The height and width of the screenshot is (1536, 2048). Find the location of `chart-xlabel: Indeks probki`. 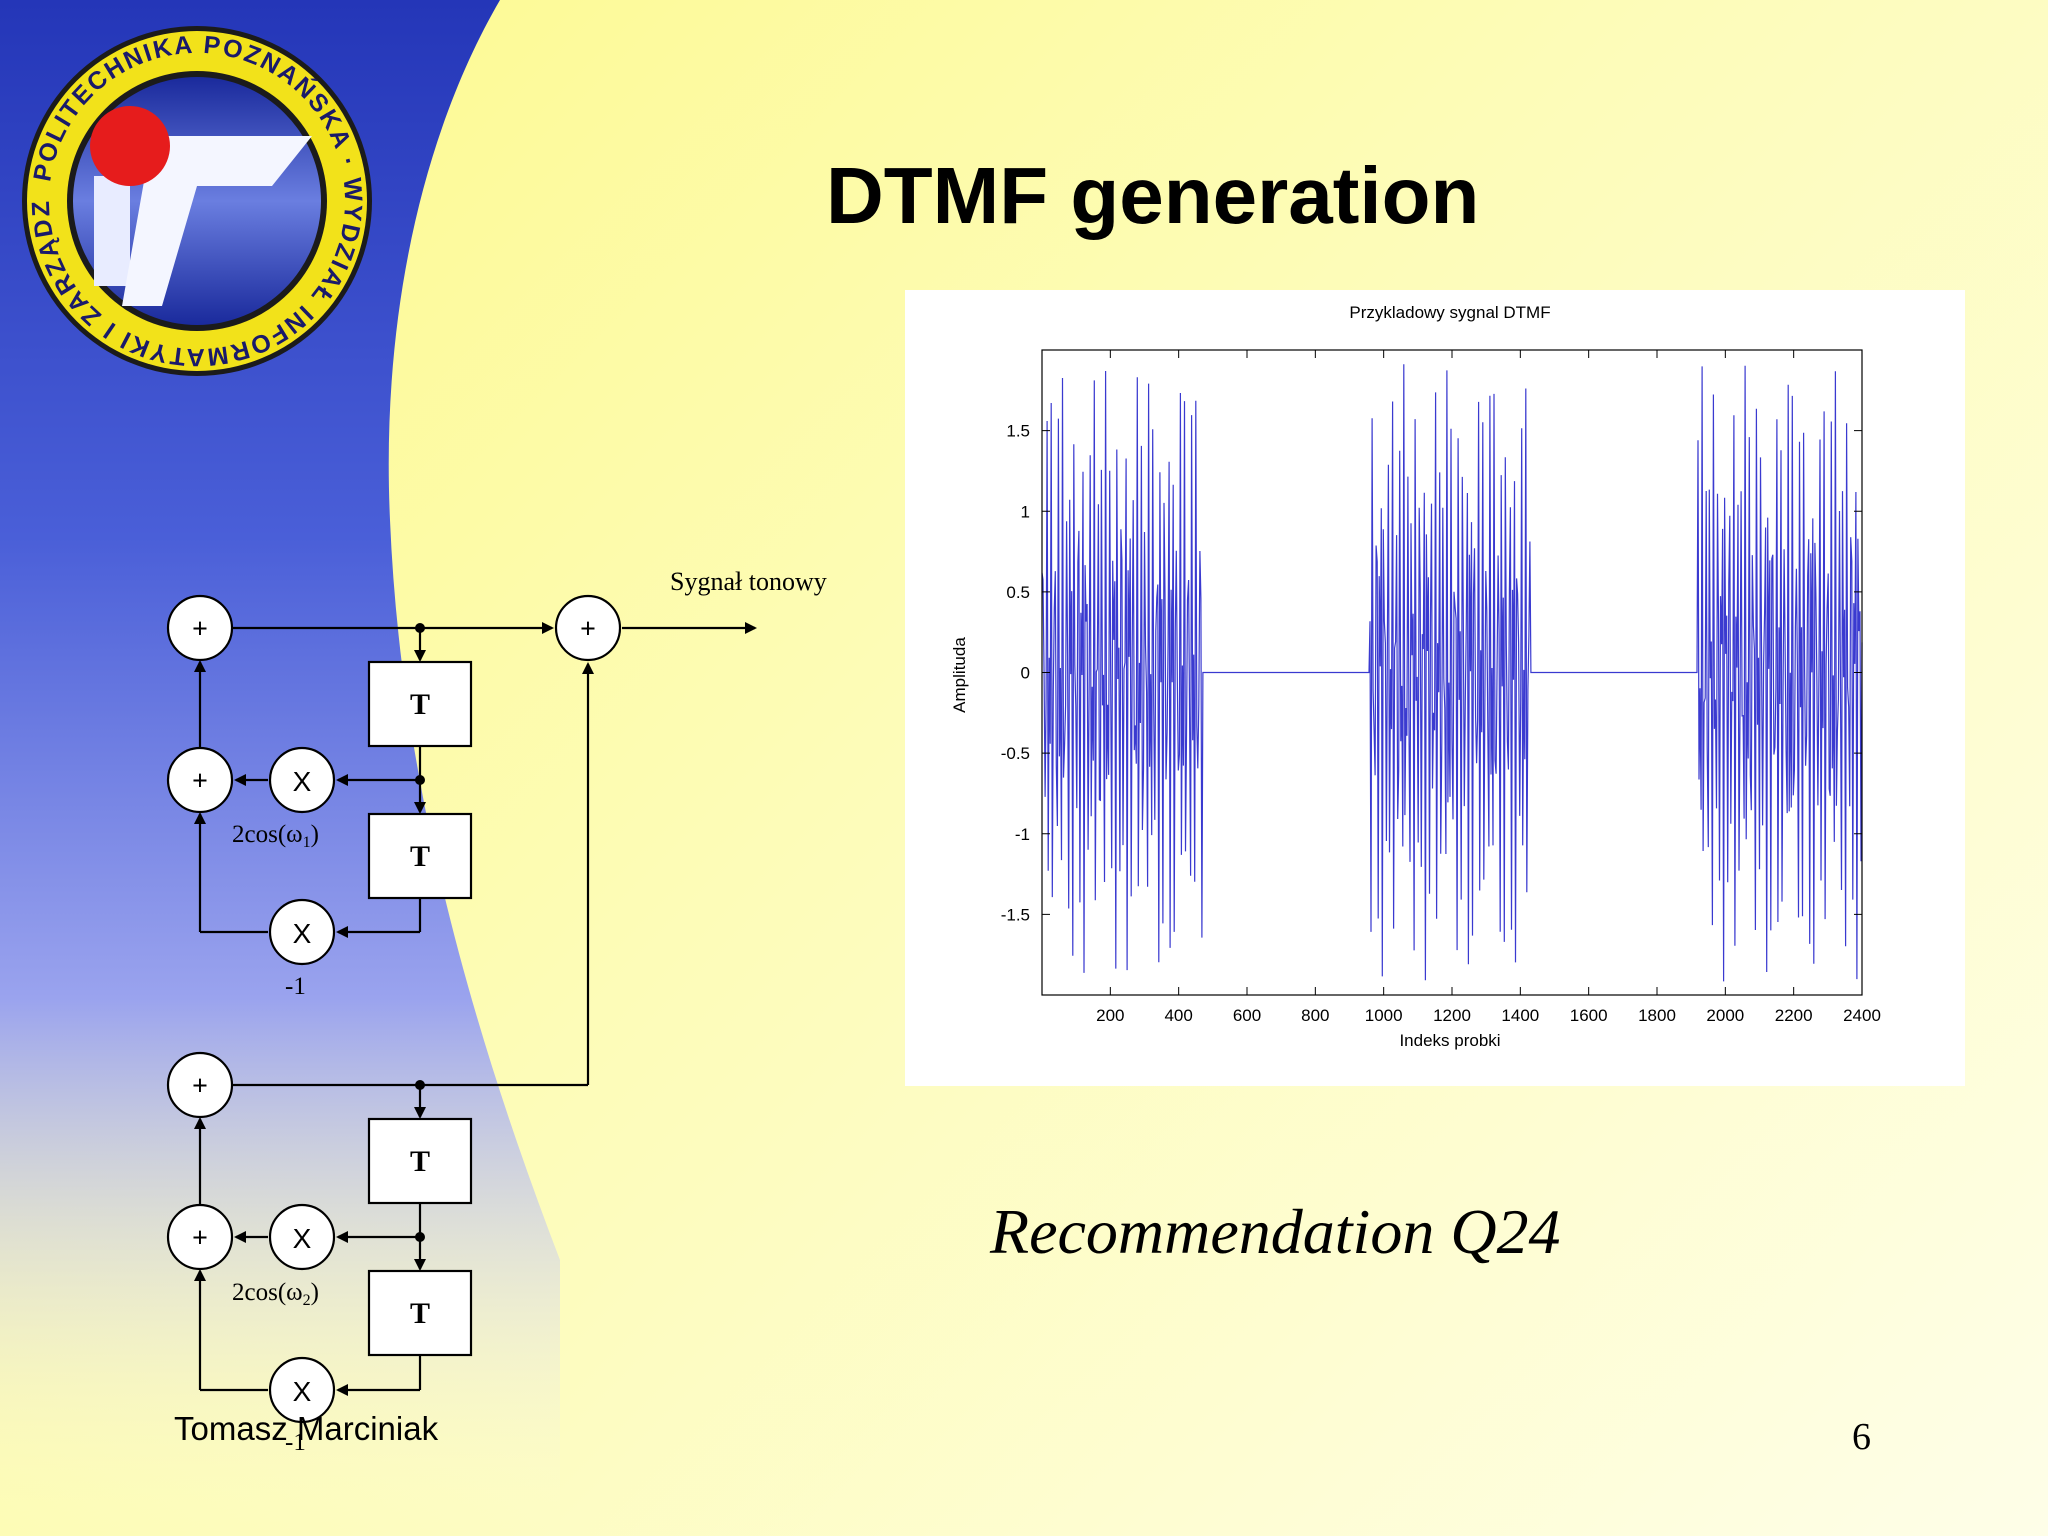

chart-xlabel: Indeks probki is located at coordinates (1449, 1040).